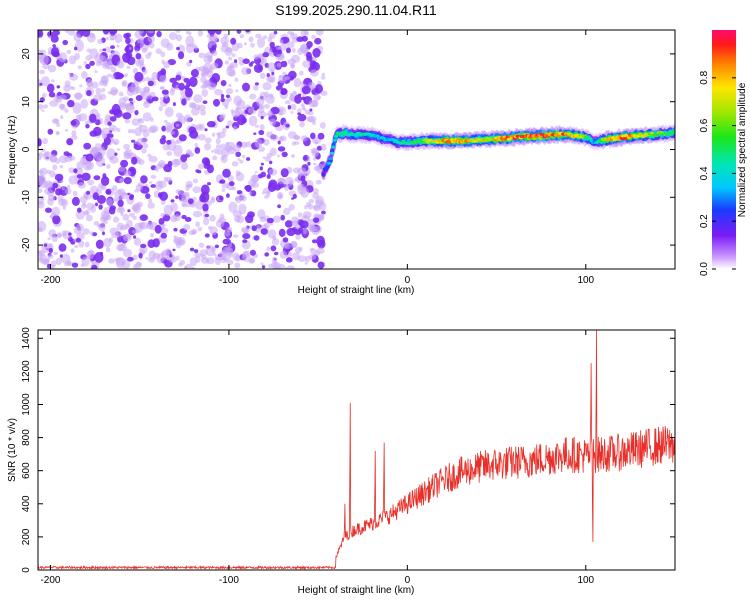  What do you see at coordinates (342, 134) in the screenshot?
I see `ridge-cell` at bounding box center [342, 134].